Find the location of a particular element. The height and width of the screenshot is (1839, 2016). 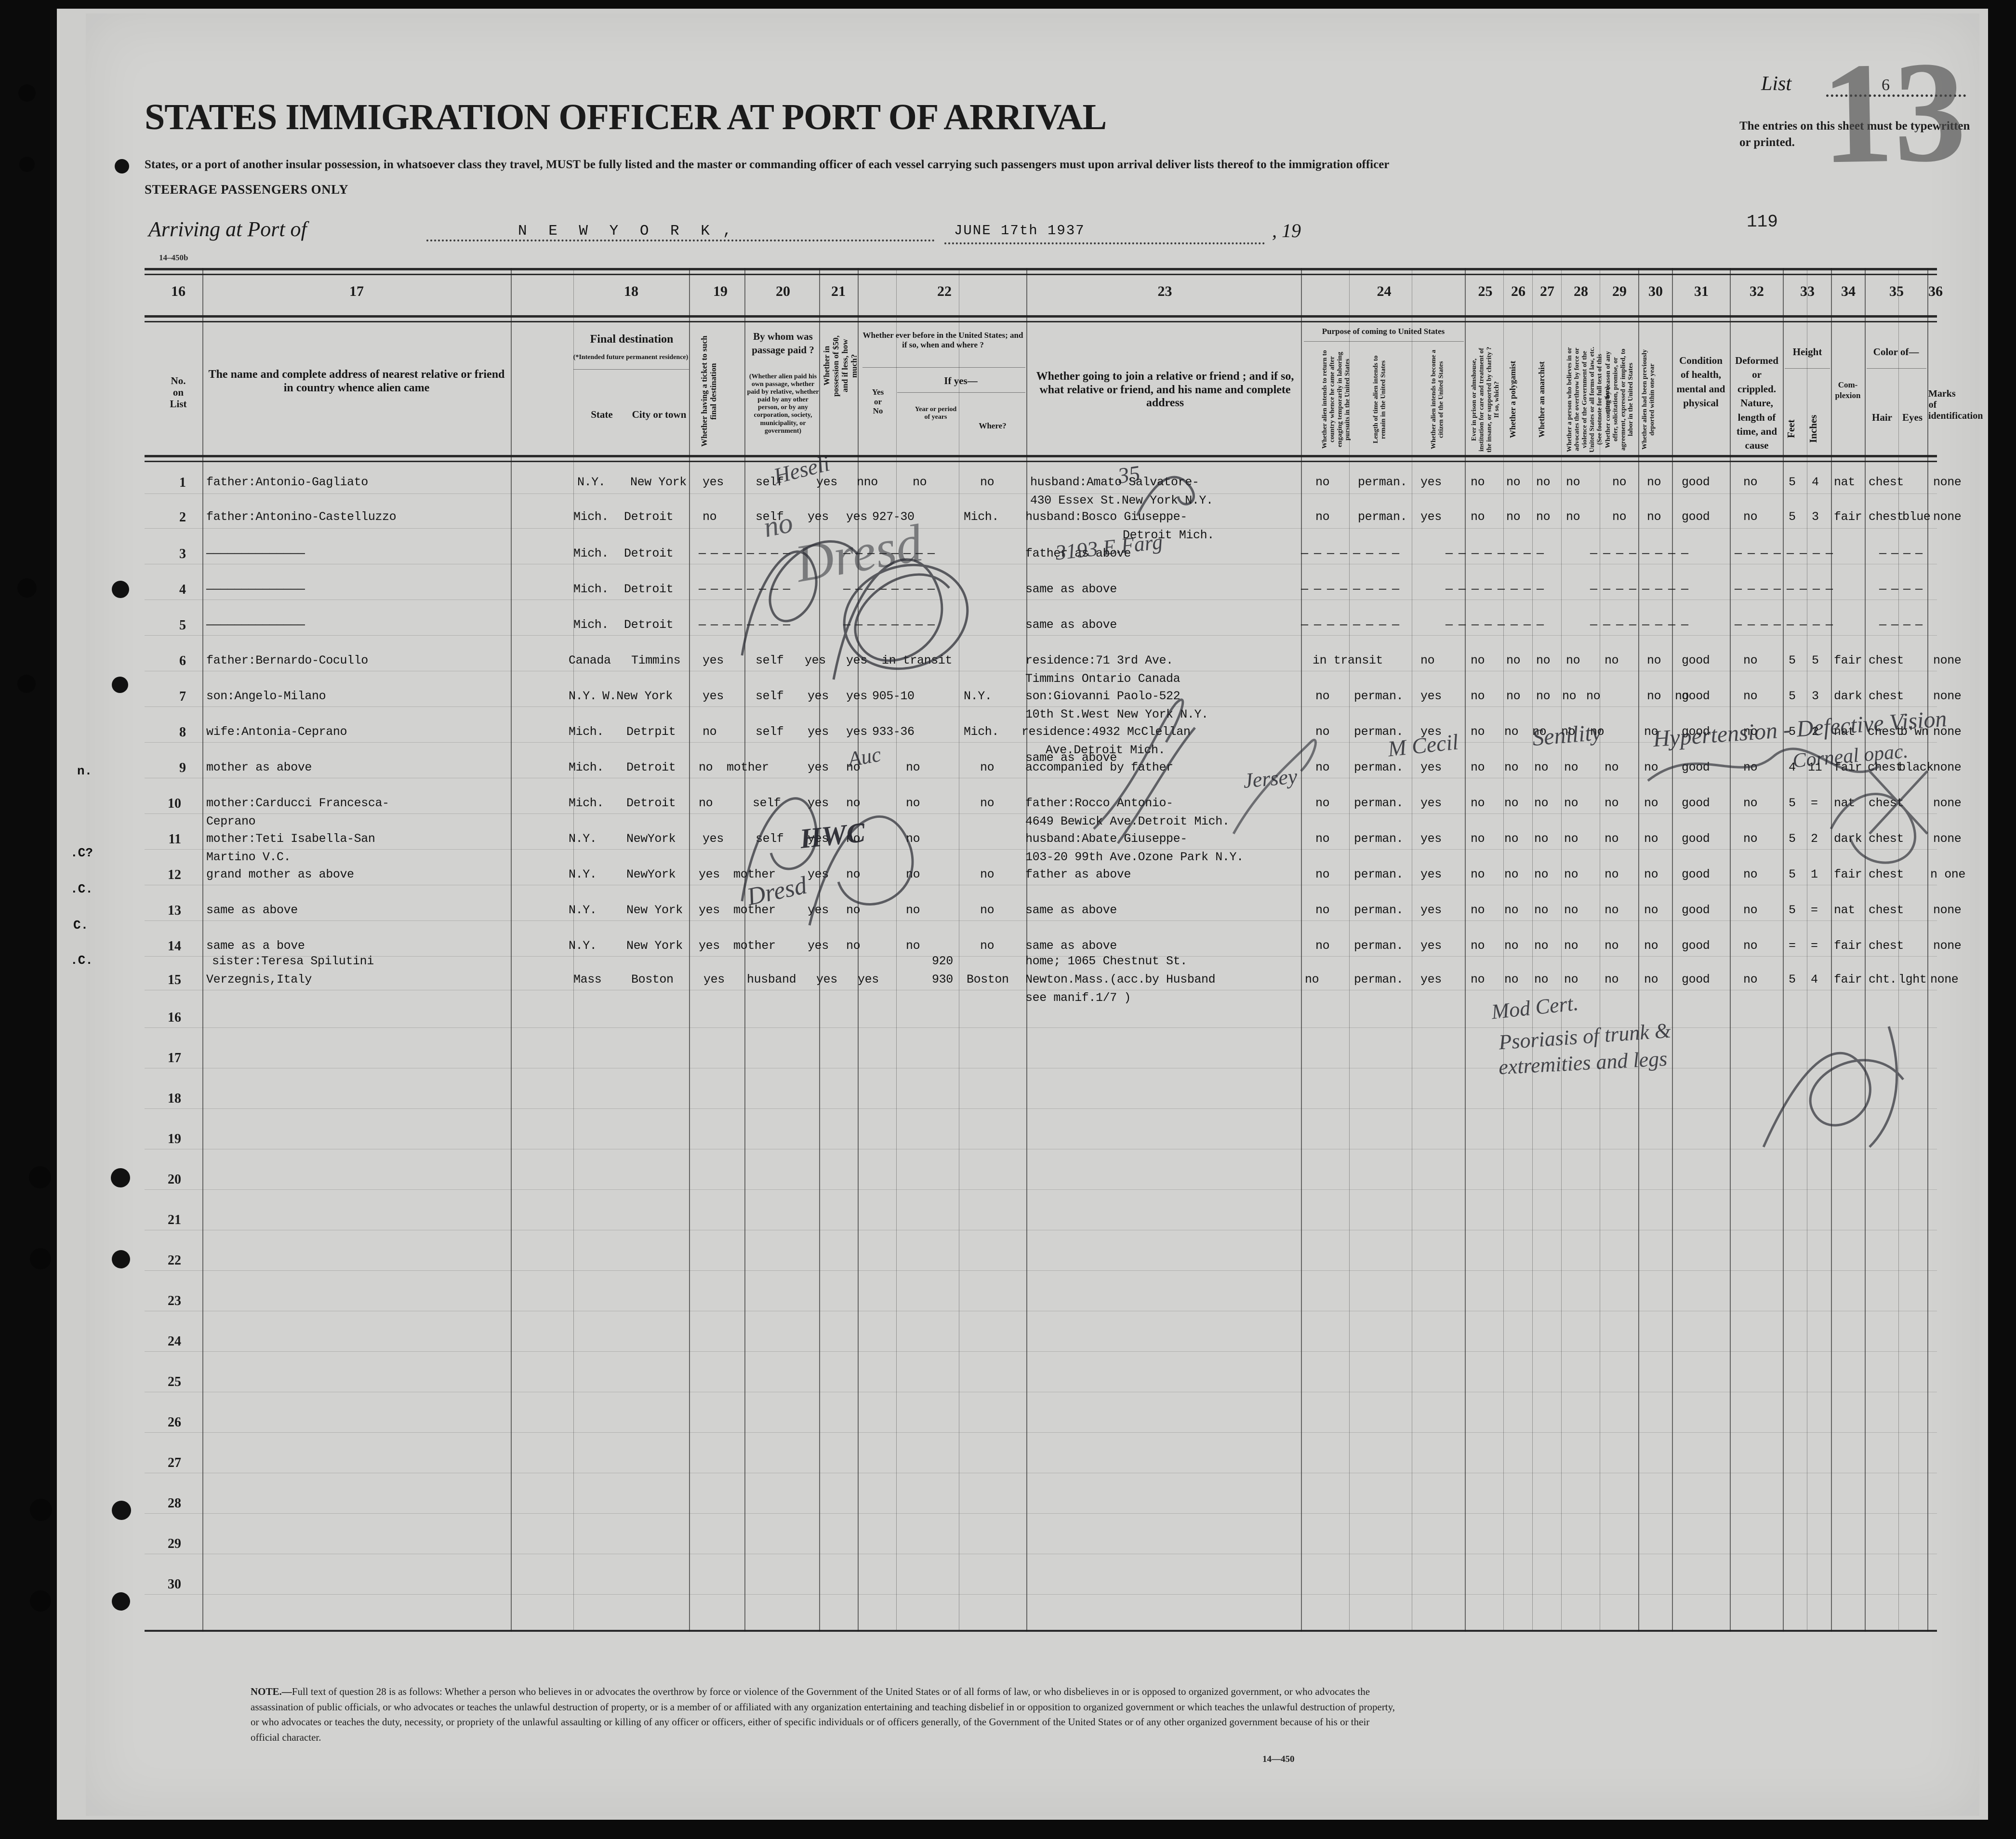

cell-ticket: yes is located at coordinates (713, 482).